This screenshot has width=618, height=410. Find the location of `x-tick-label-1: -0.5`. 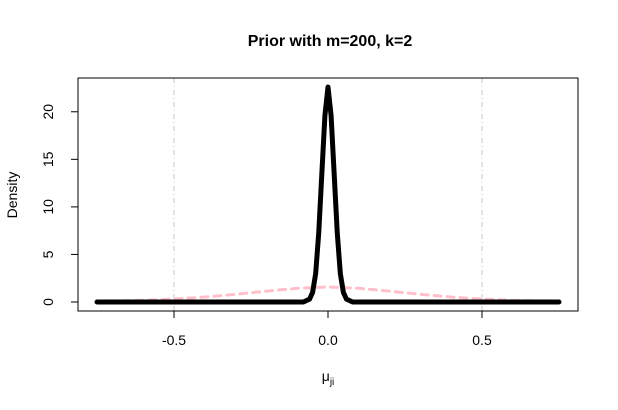

x-tick-label-1: -0.5 is located at coordinates (174, 340).